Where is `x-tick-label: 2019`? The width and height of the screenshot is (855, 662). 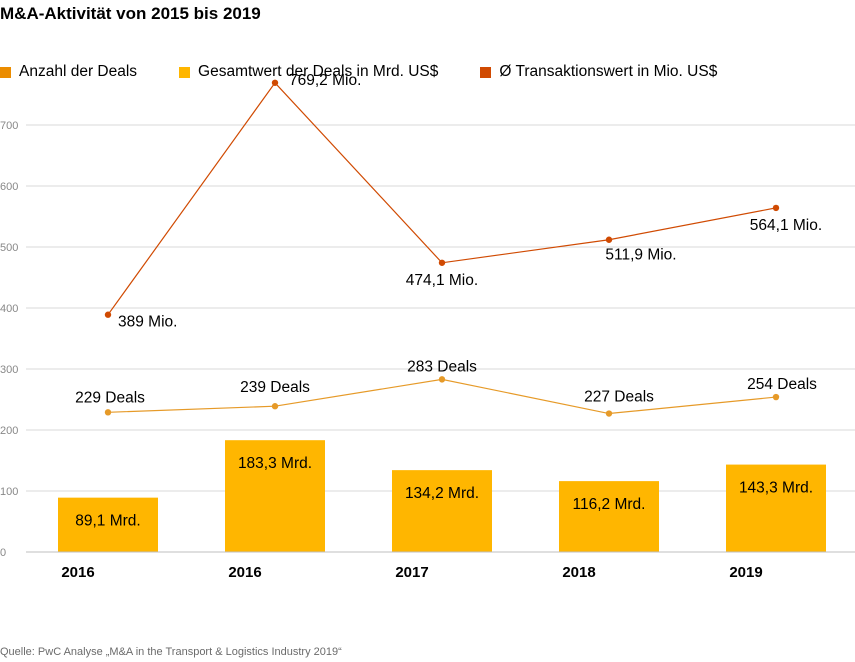
x-tick-label: 2019 is located at coordinates (745, 572).